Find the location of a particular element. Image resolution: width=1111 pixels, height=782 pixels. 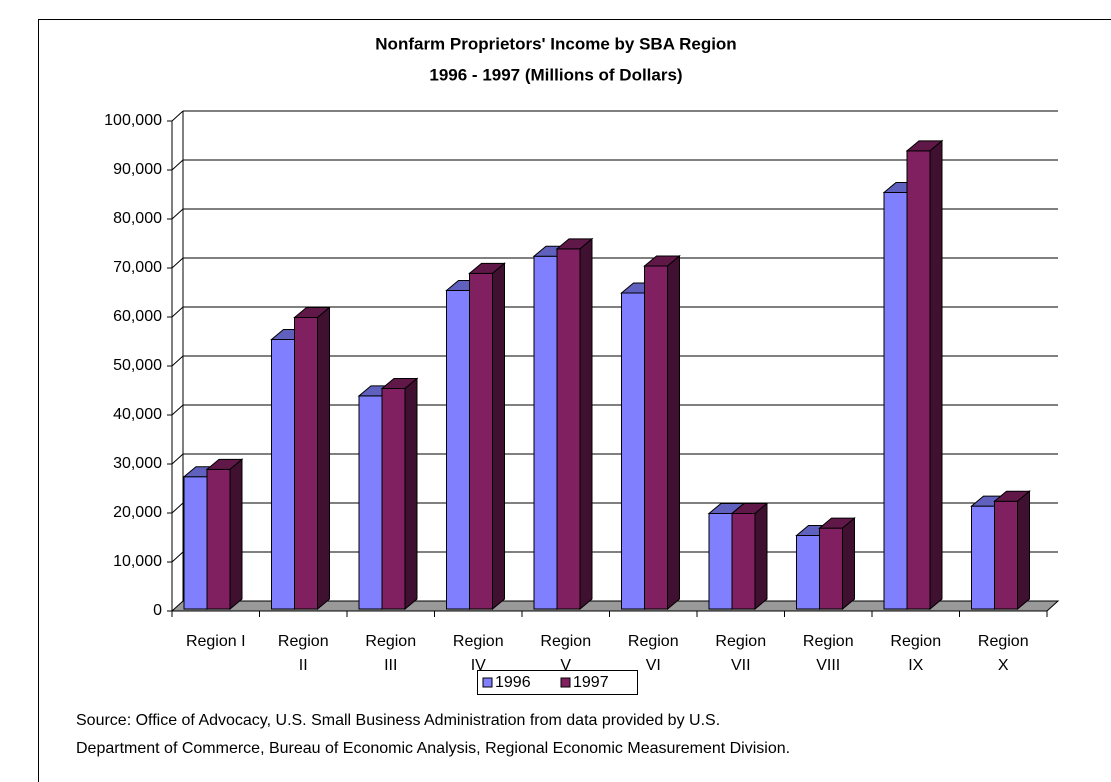

y-tick-label: 60,000 is located at coordinates (137, 316).